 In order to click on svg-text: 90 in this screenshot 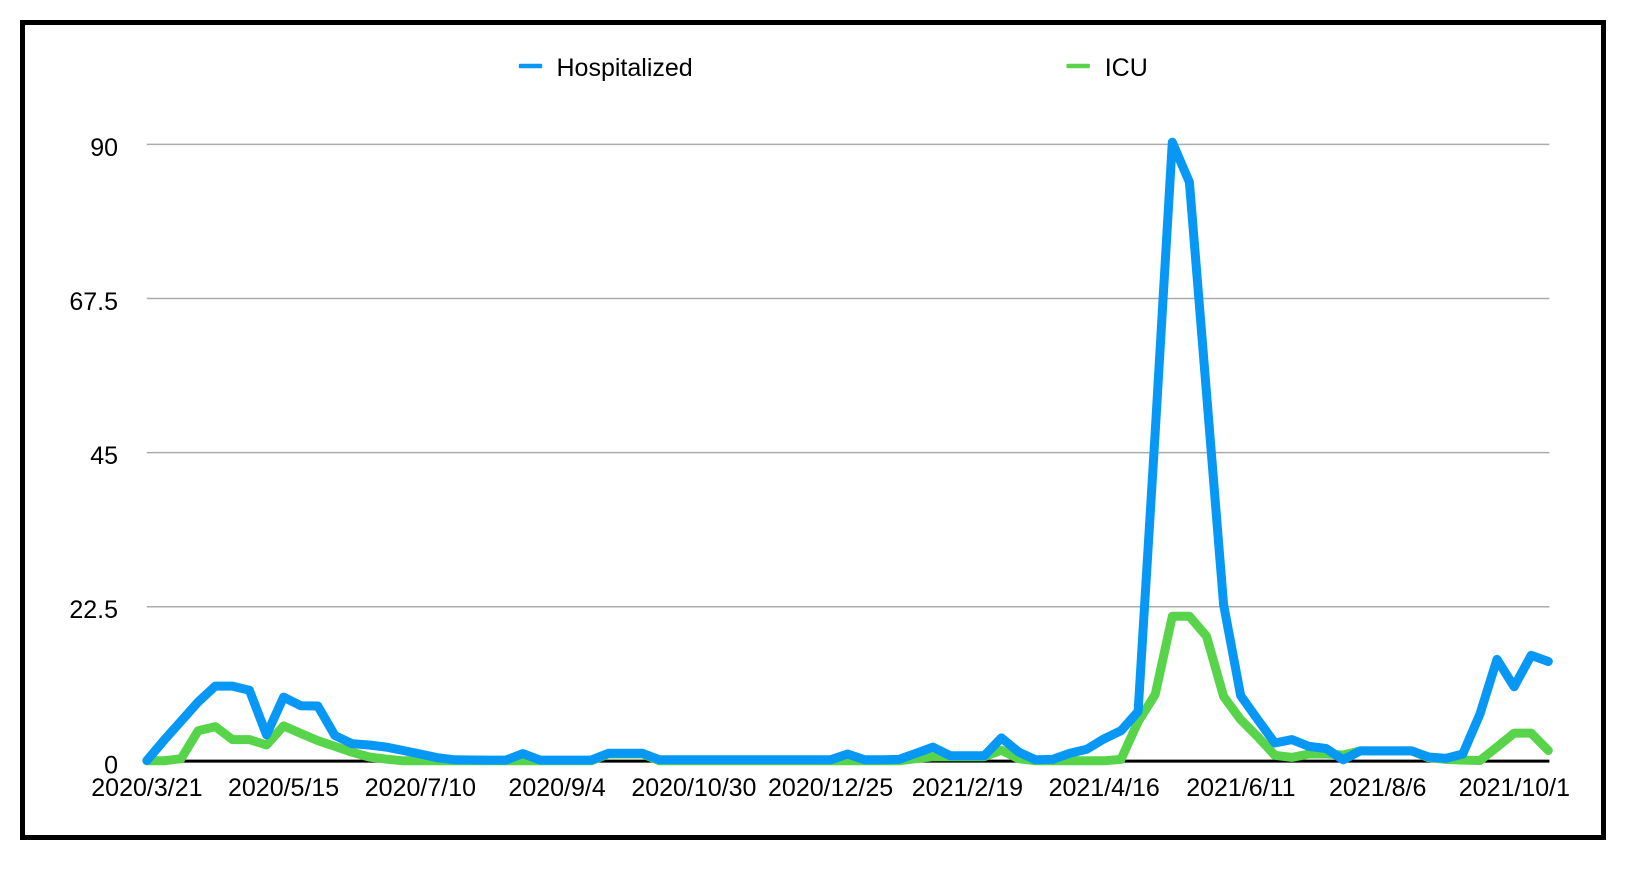, I will do `click(104, 148)`.